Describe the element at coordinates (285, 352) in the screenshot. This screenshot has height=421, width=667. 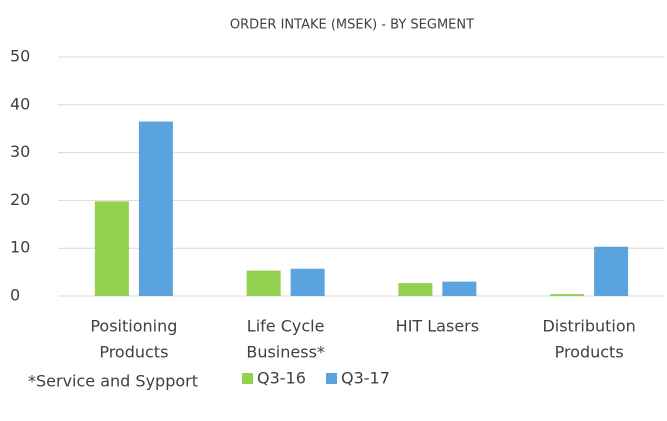
I see `x-tick-label: Business*` at that location.